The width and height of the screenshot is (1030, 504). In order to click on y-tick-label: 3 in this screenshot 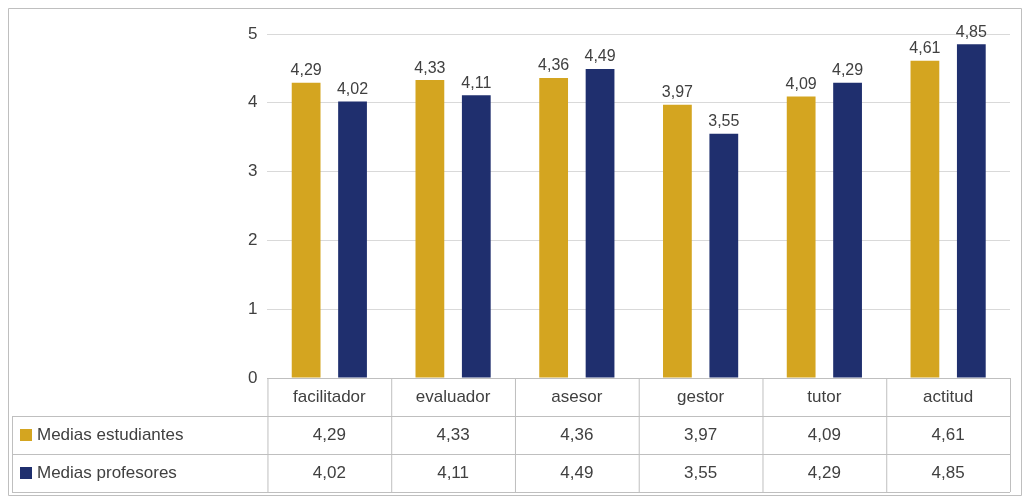, I will do `click(252, 171)`.